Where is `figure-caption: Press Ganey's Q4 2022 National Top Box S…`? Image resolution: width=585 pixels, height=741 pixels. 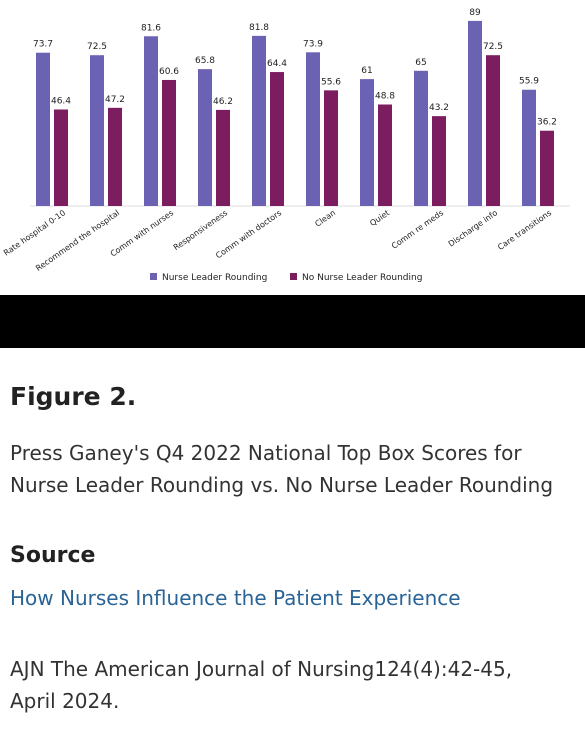
figure-caption: Press Ganey's Q4 2022 National Top Box S… is located at coordinates (282, 469).